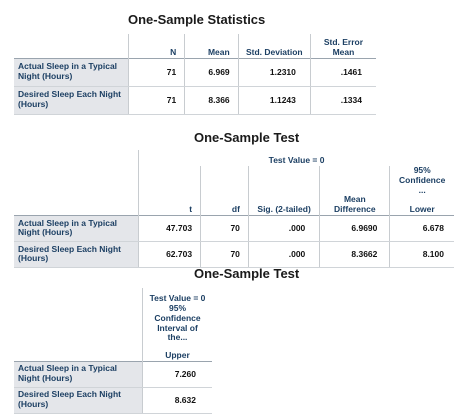 The height and width of the screenshot is (414, 474). I want to click on table2-title: One-Sample Test, so click(247, 137).